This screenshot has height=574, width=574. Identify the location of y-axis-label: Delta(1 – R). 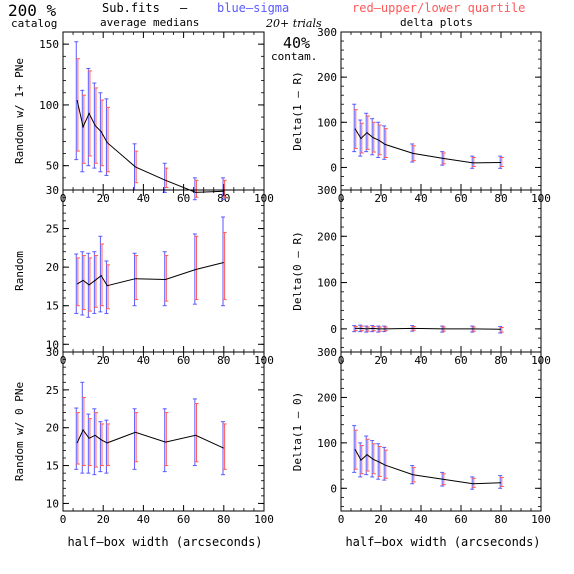
(297, 110).